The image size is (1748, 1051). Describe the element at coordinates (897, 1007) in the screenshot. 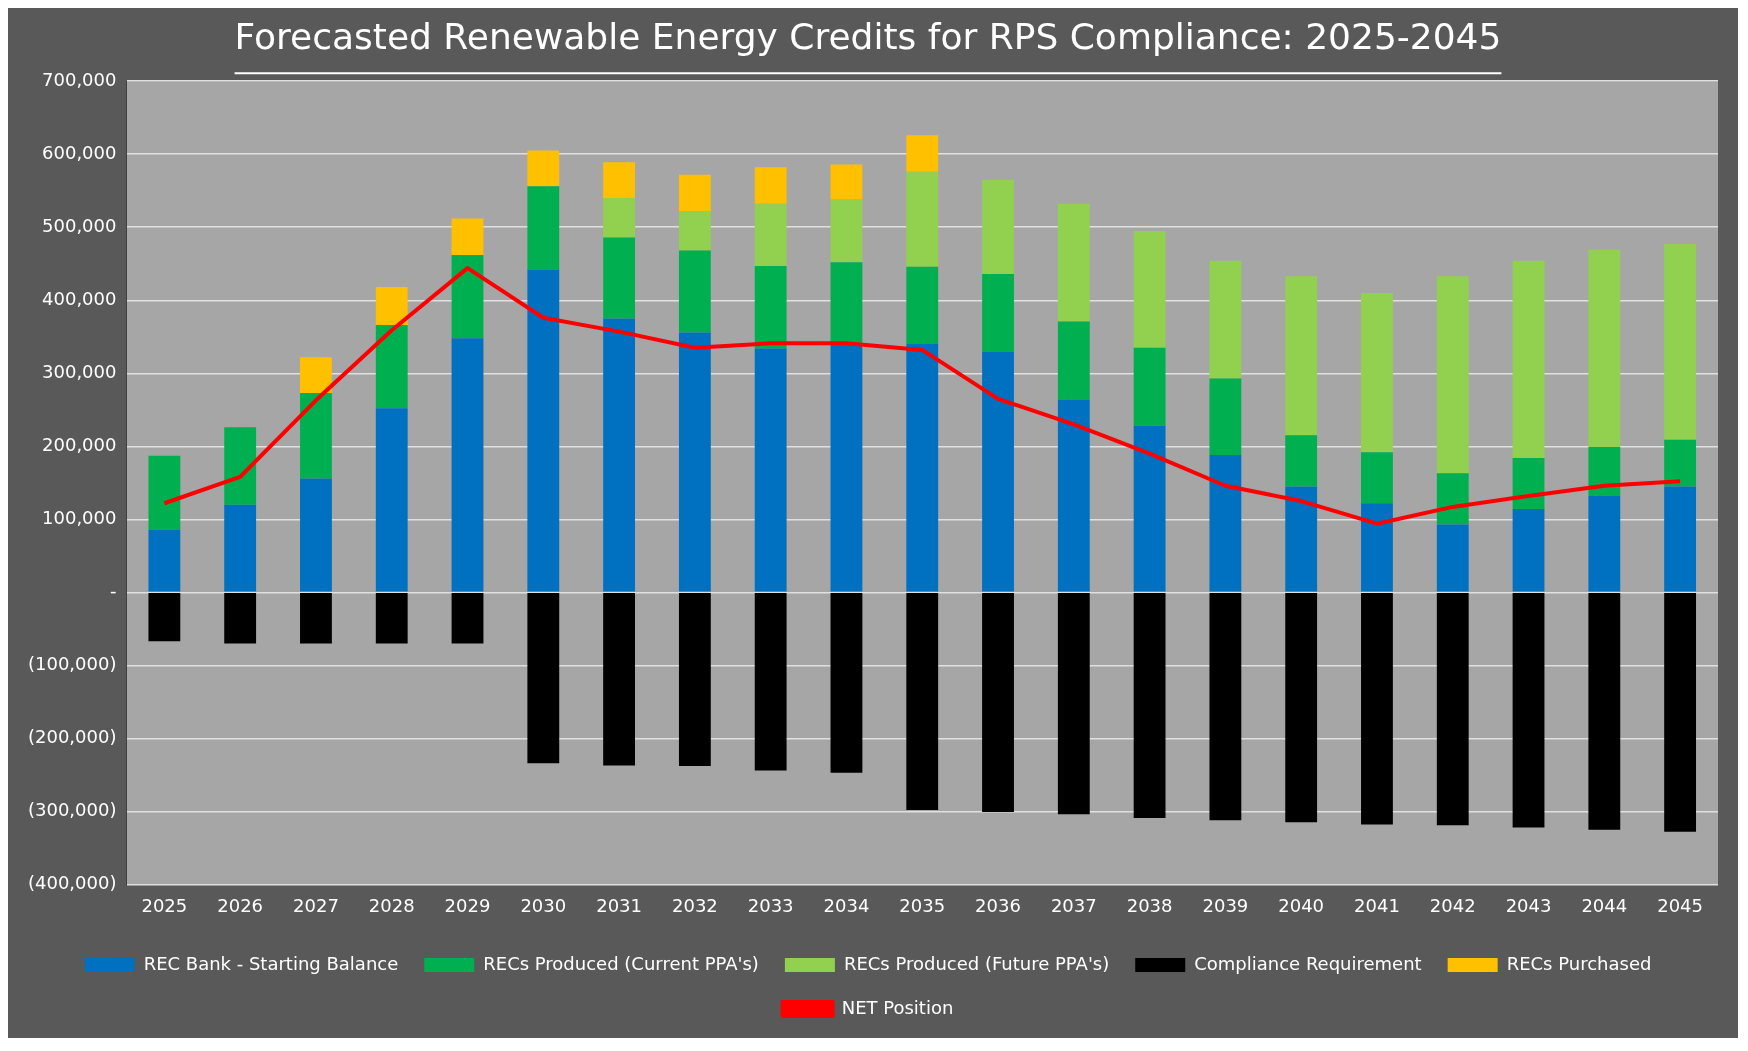

I see `legend-label: NET Position` at that location.